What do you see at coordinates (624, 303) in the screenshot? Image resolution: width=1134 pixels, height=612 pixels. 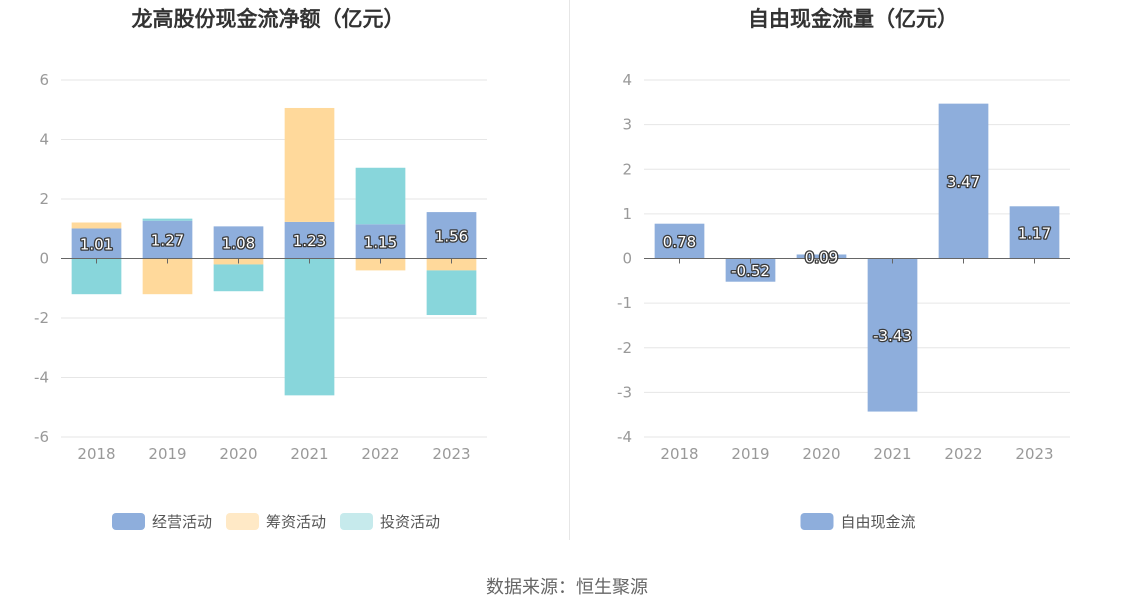 I see `y-tick-label: -1` at bounding box center [624, 303].